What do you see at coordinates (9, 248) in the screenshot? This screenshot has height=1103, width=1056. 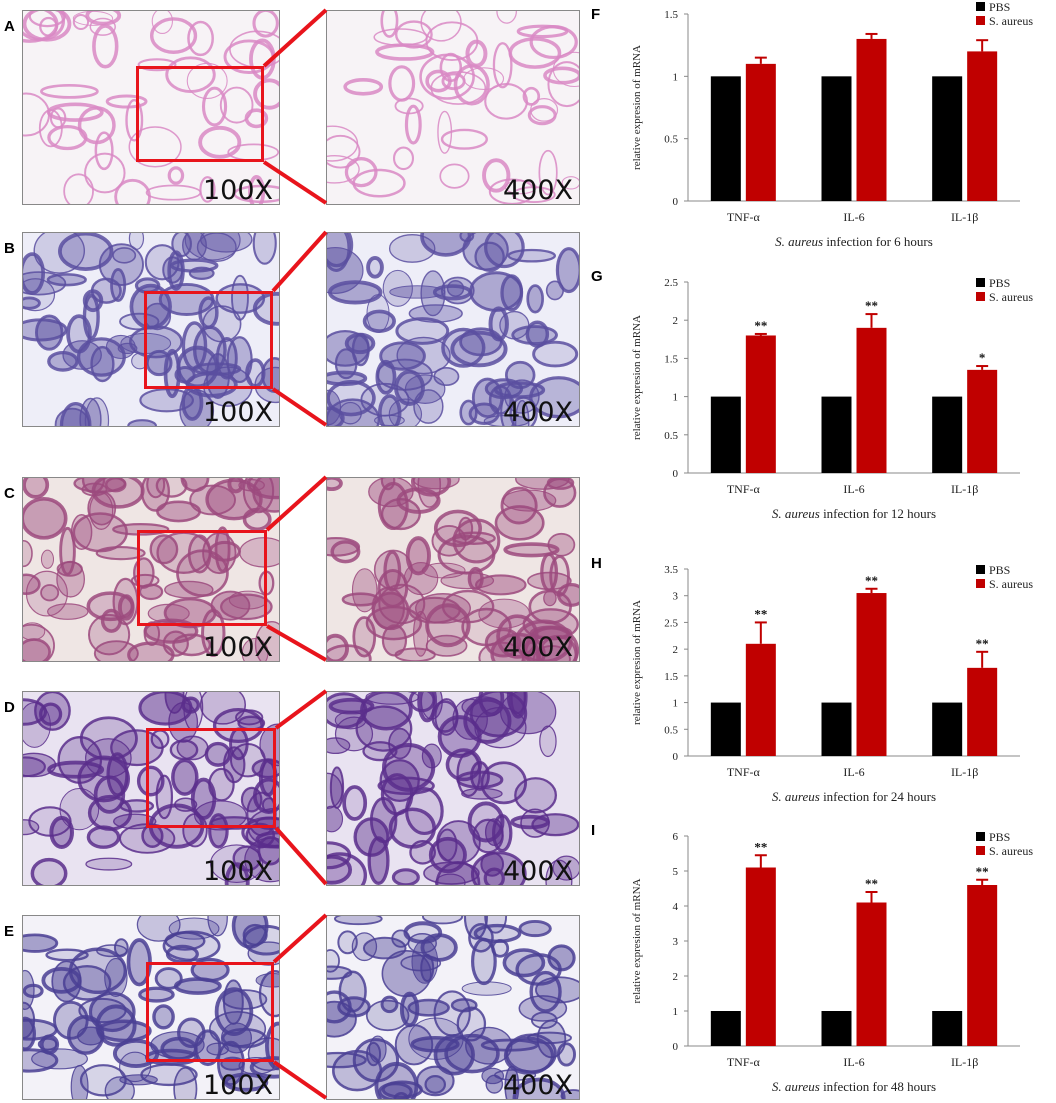 I see `panel-letter-b: B` at bounding box center [9, 248].